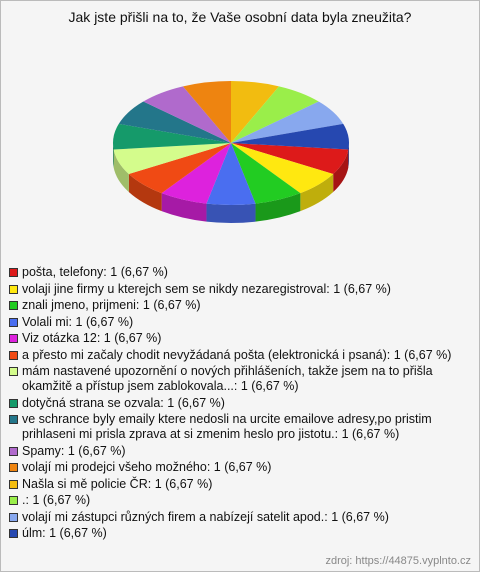  What do you see at coordinates (64, 272) in the screenshot?
I see `legend-label: pošta, telefony:` at bounding box center [64, 272].